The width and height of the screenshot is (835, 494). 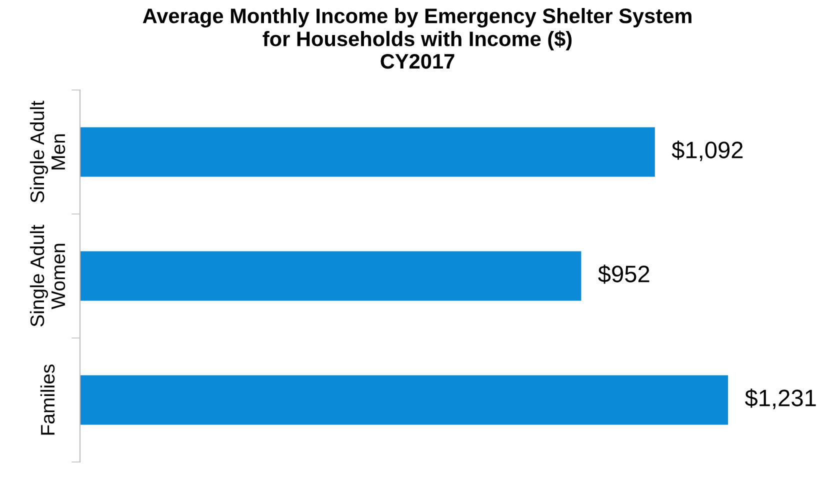 What do you see at coordinates (707, 151) in the screenshot?
I see `data-label: $1,092` at bounding box center [707, 151].